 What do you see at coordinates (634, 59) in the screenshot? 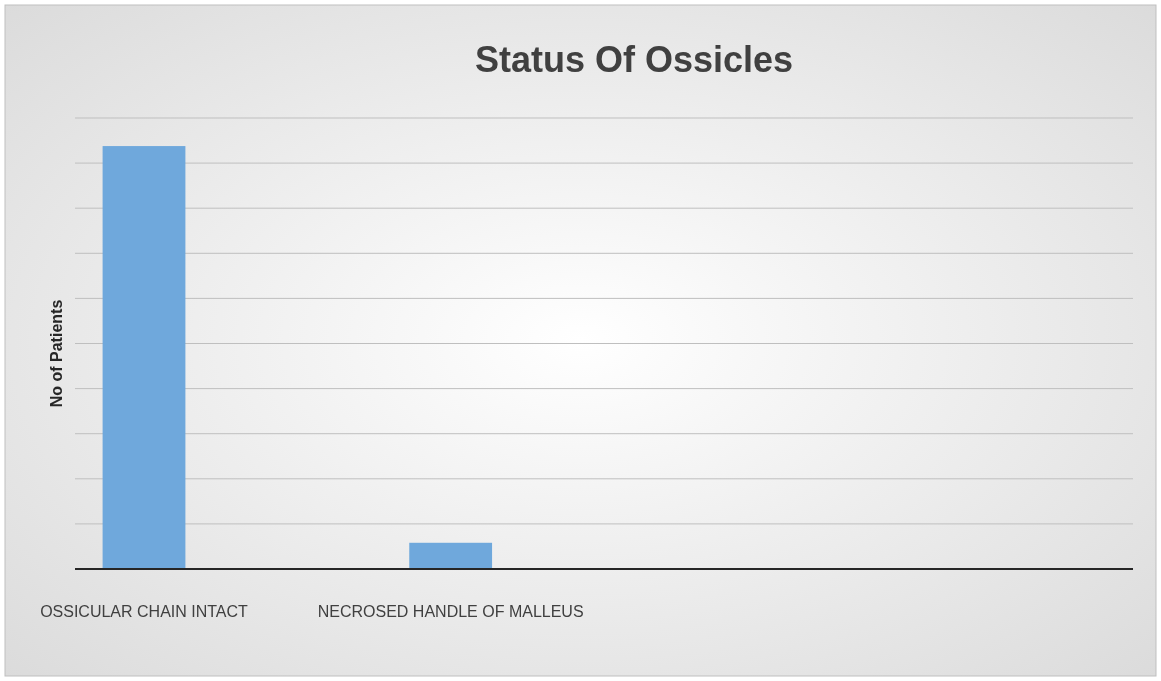
I see `chart-title: Status Of Ossicles` at bounding box center [634, 59].